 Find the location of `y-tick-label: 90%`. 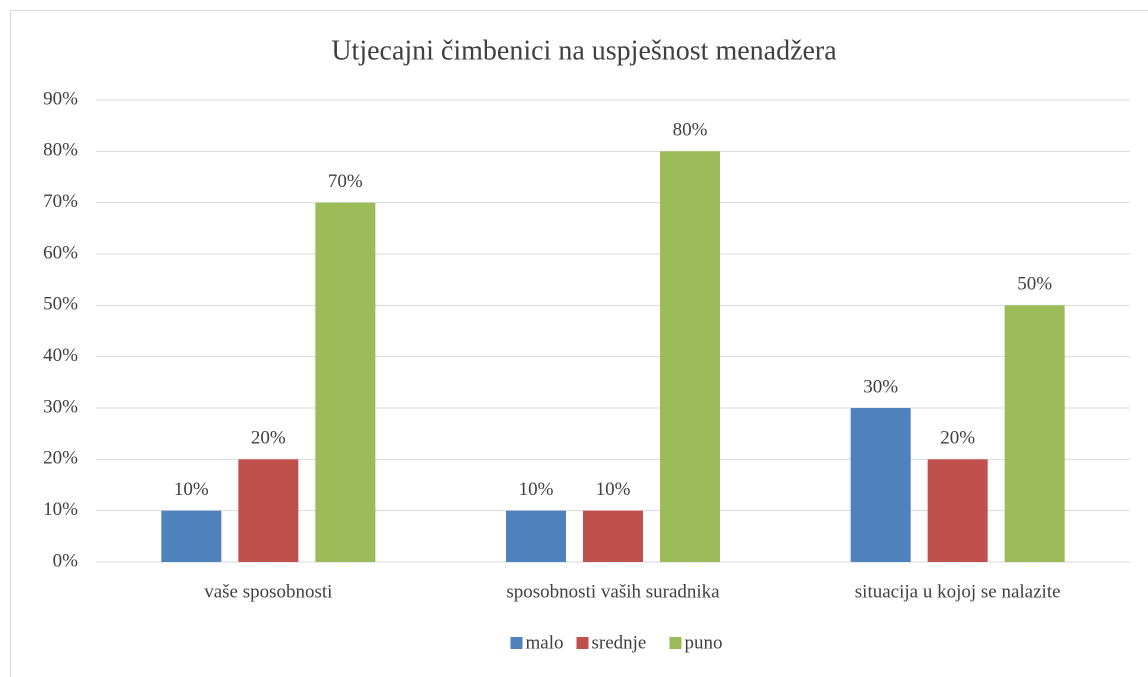

y-tick-label: 90% is located at coordinates (60, 98).